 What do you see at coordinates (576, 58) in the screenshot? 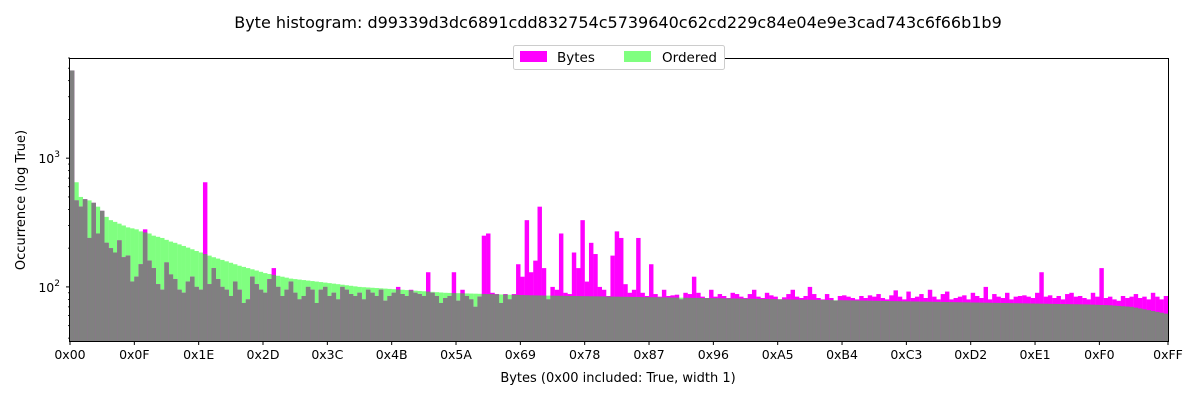
I see `legend-label-bytes: Bytes` at bounding box center [576, 58].